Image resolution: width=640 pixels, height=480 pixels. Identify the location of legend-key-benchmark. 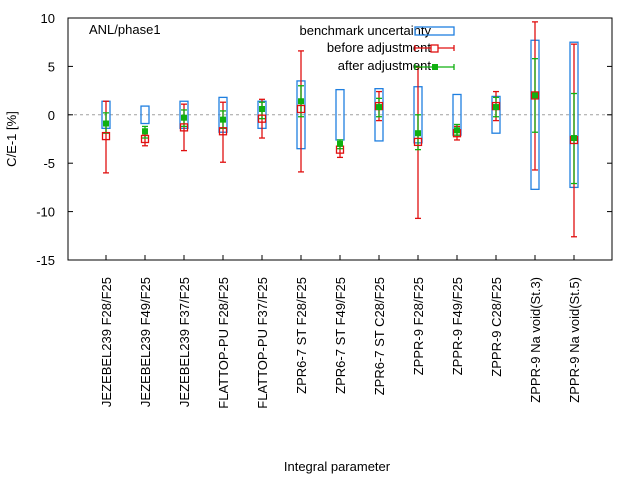
(434, 31).